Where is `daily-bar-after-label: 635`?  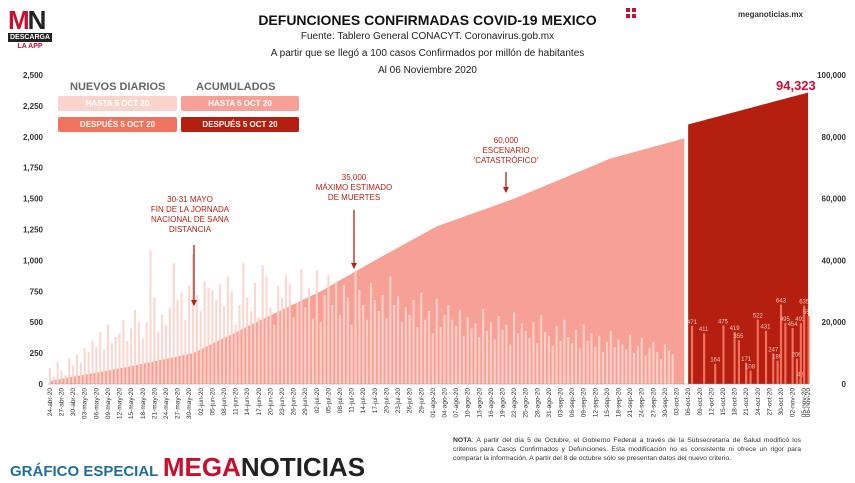
daily-bar-after-label: 635 is located at coordinates (804, 303).